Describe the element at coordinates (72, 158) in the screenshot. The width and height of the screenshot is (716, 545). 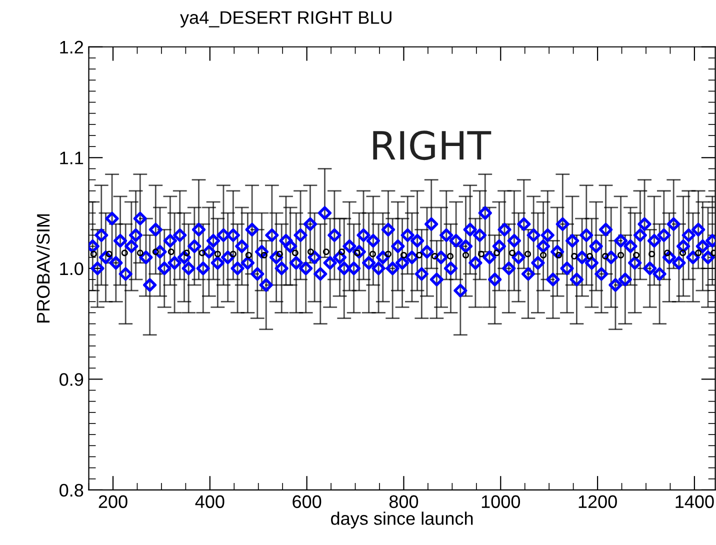
I see `y-tick-label: 1.1` at that location.